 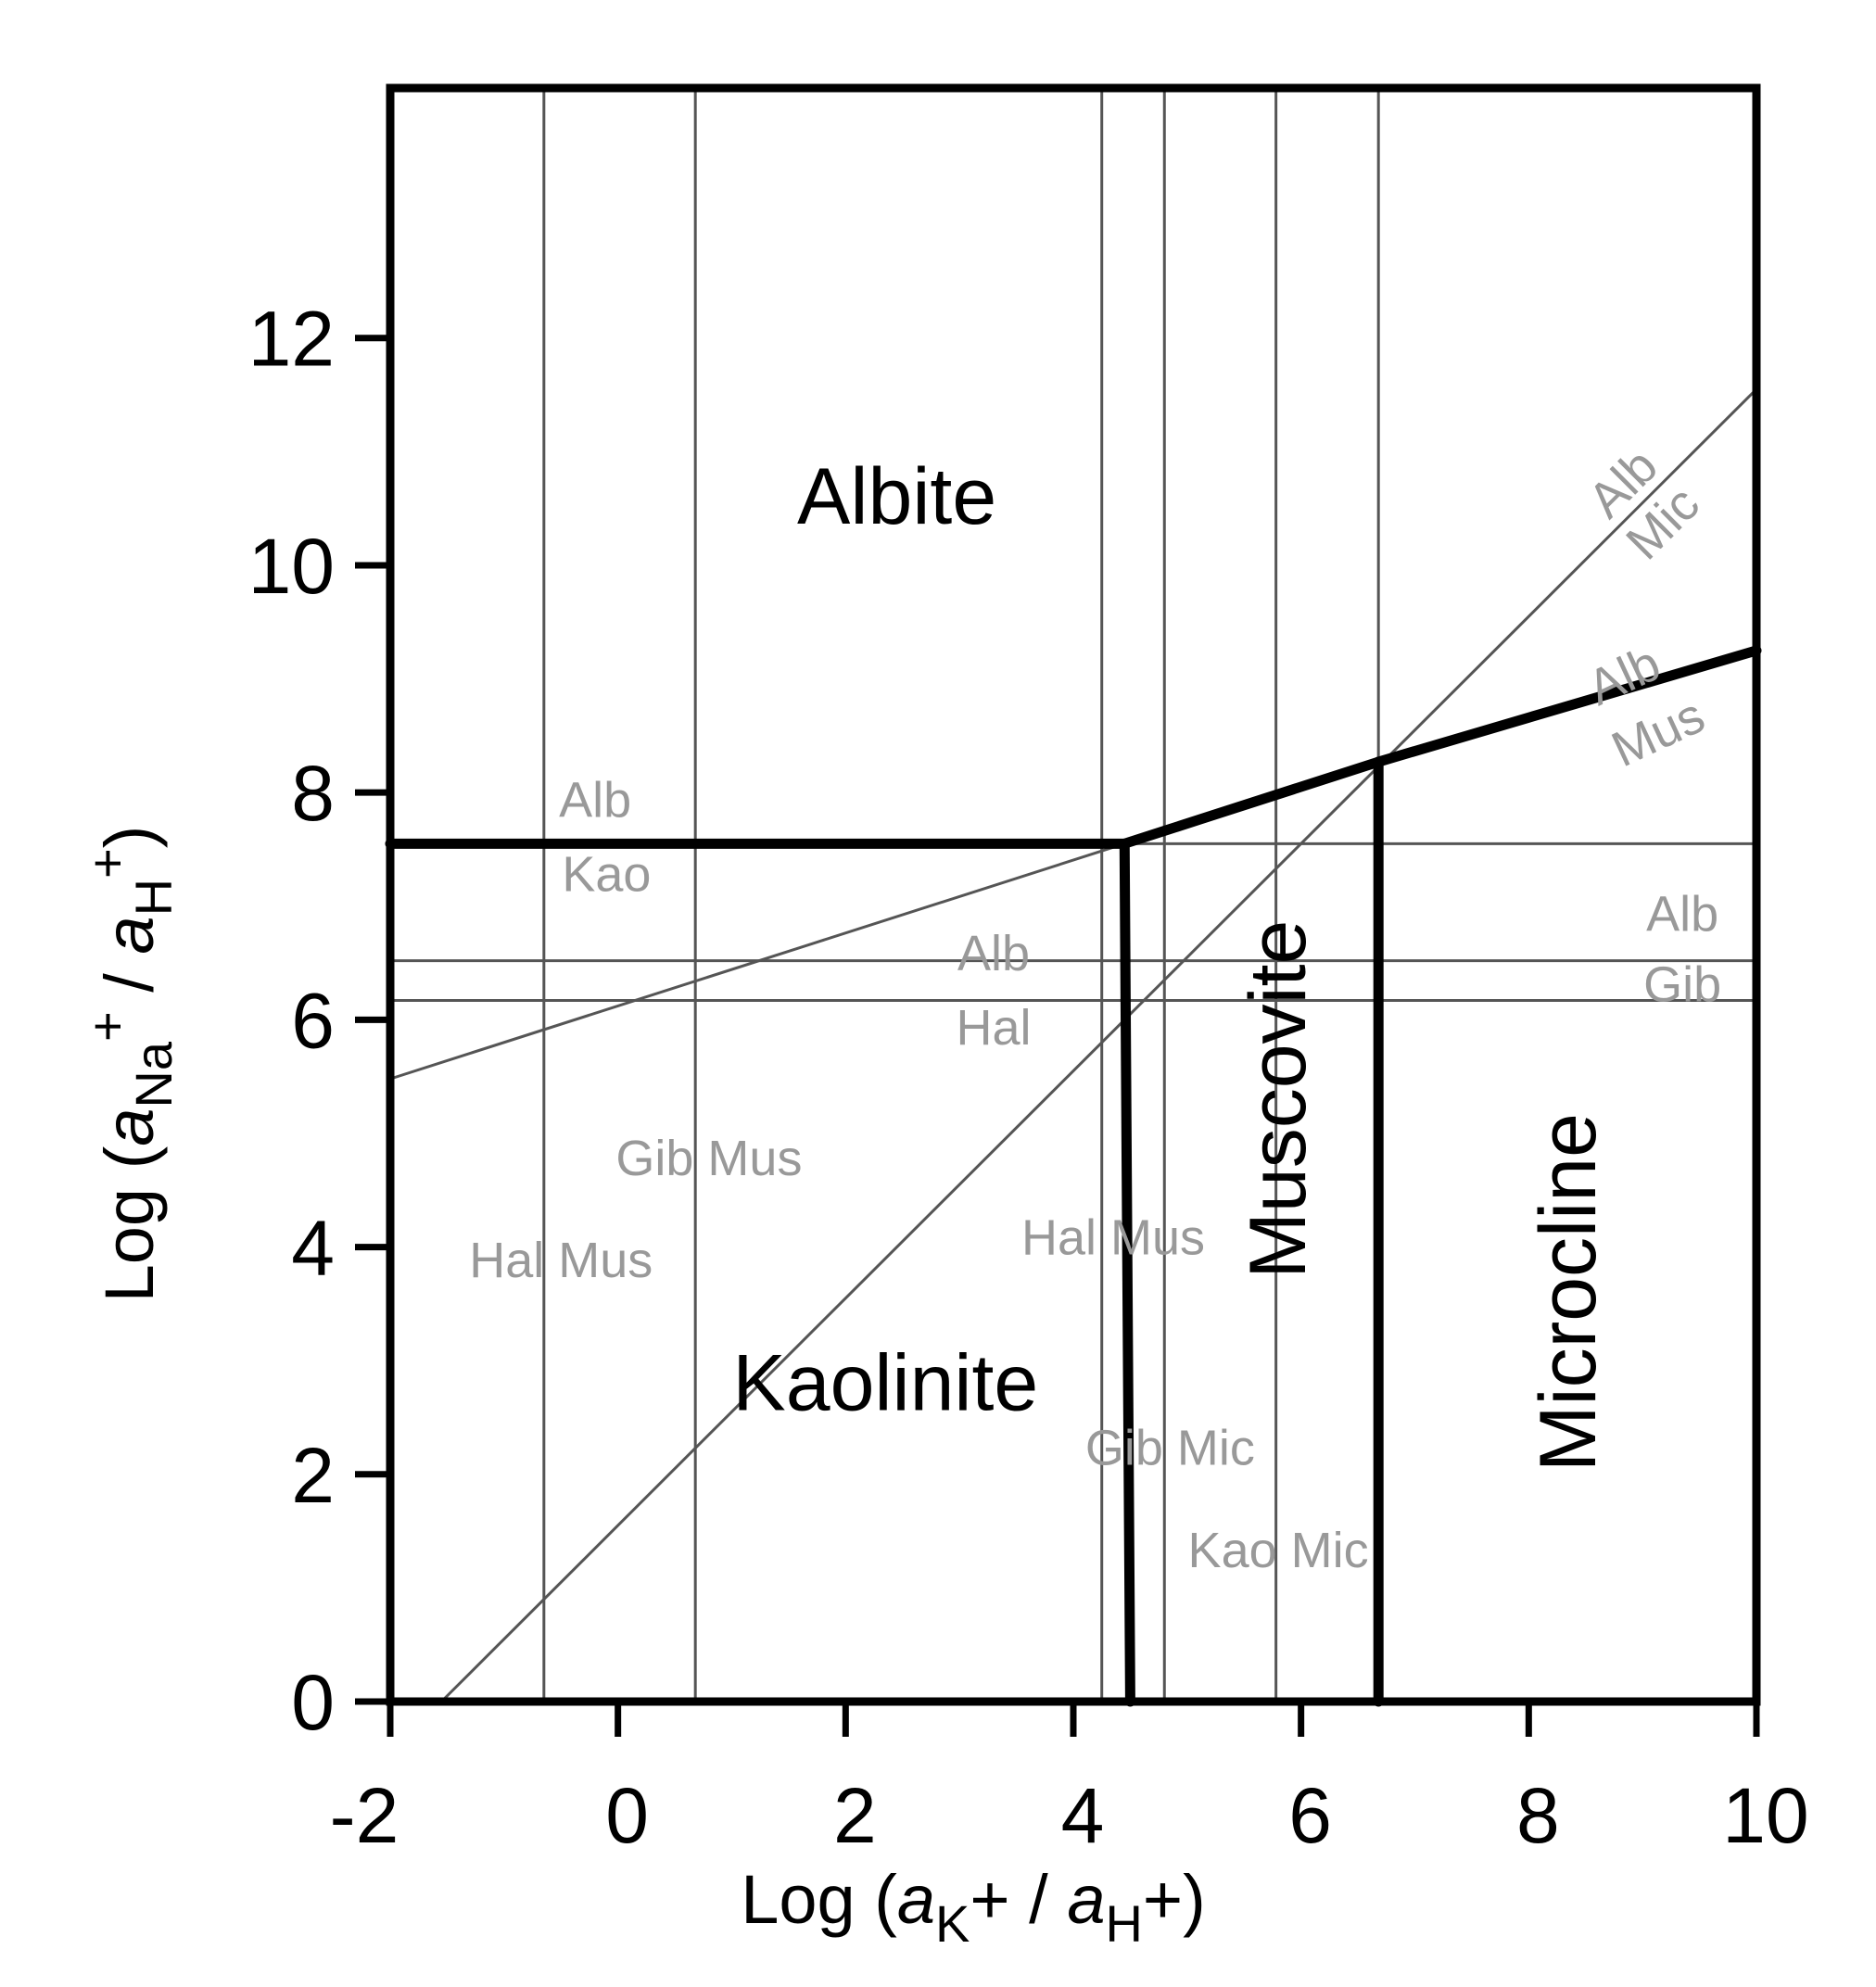 What do you see at coordinates (1278, 1100) in the screenshot?
I see `field-label-muscovite: Muscovite` at bounding box center [1278, 1100].